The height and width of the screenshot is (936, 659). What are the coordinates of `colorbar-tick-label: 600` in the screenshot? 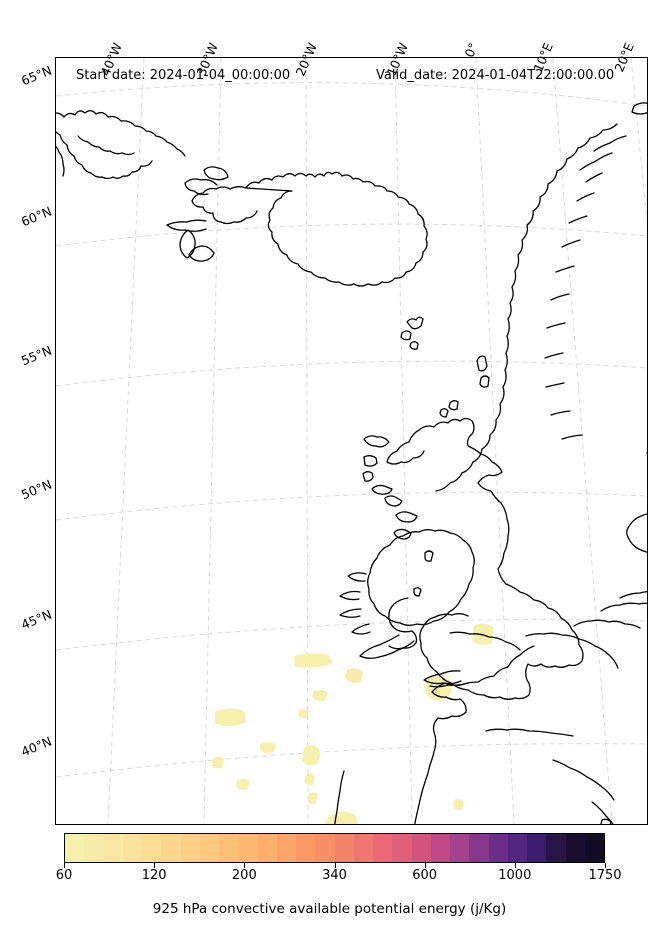 It's located at (425, 875).